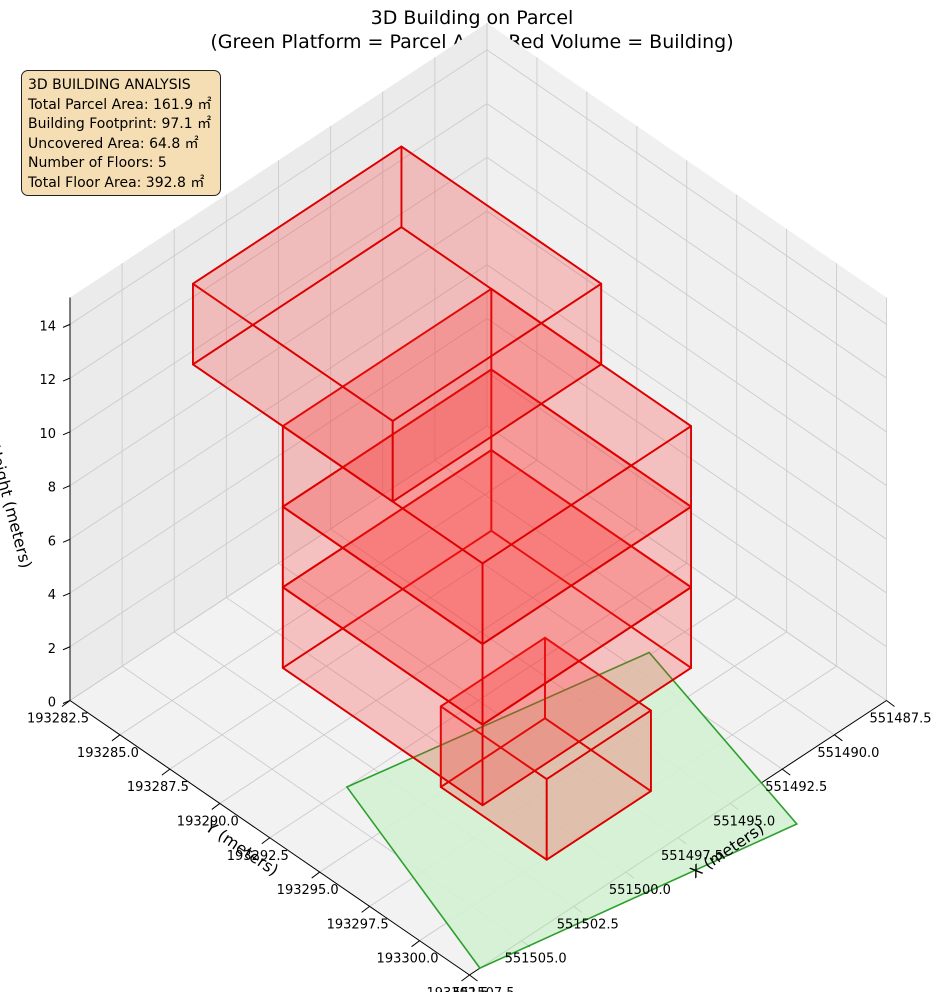 The width and height of the screenshot is (944, 992). Describe the element at coordinates (472, 18) in the screenshot. I see `chart-title-line-1: 3D Building on Parcel` at that location.